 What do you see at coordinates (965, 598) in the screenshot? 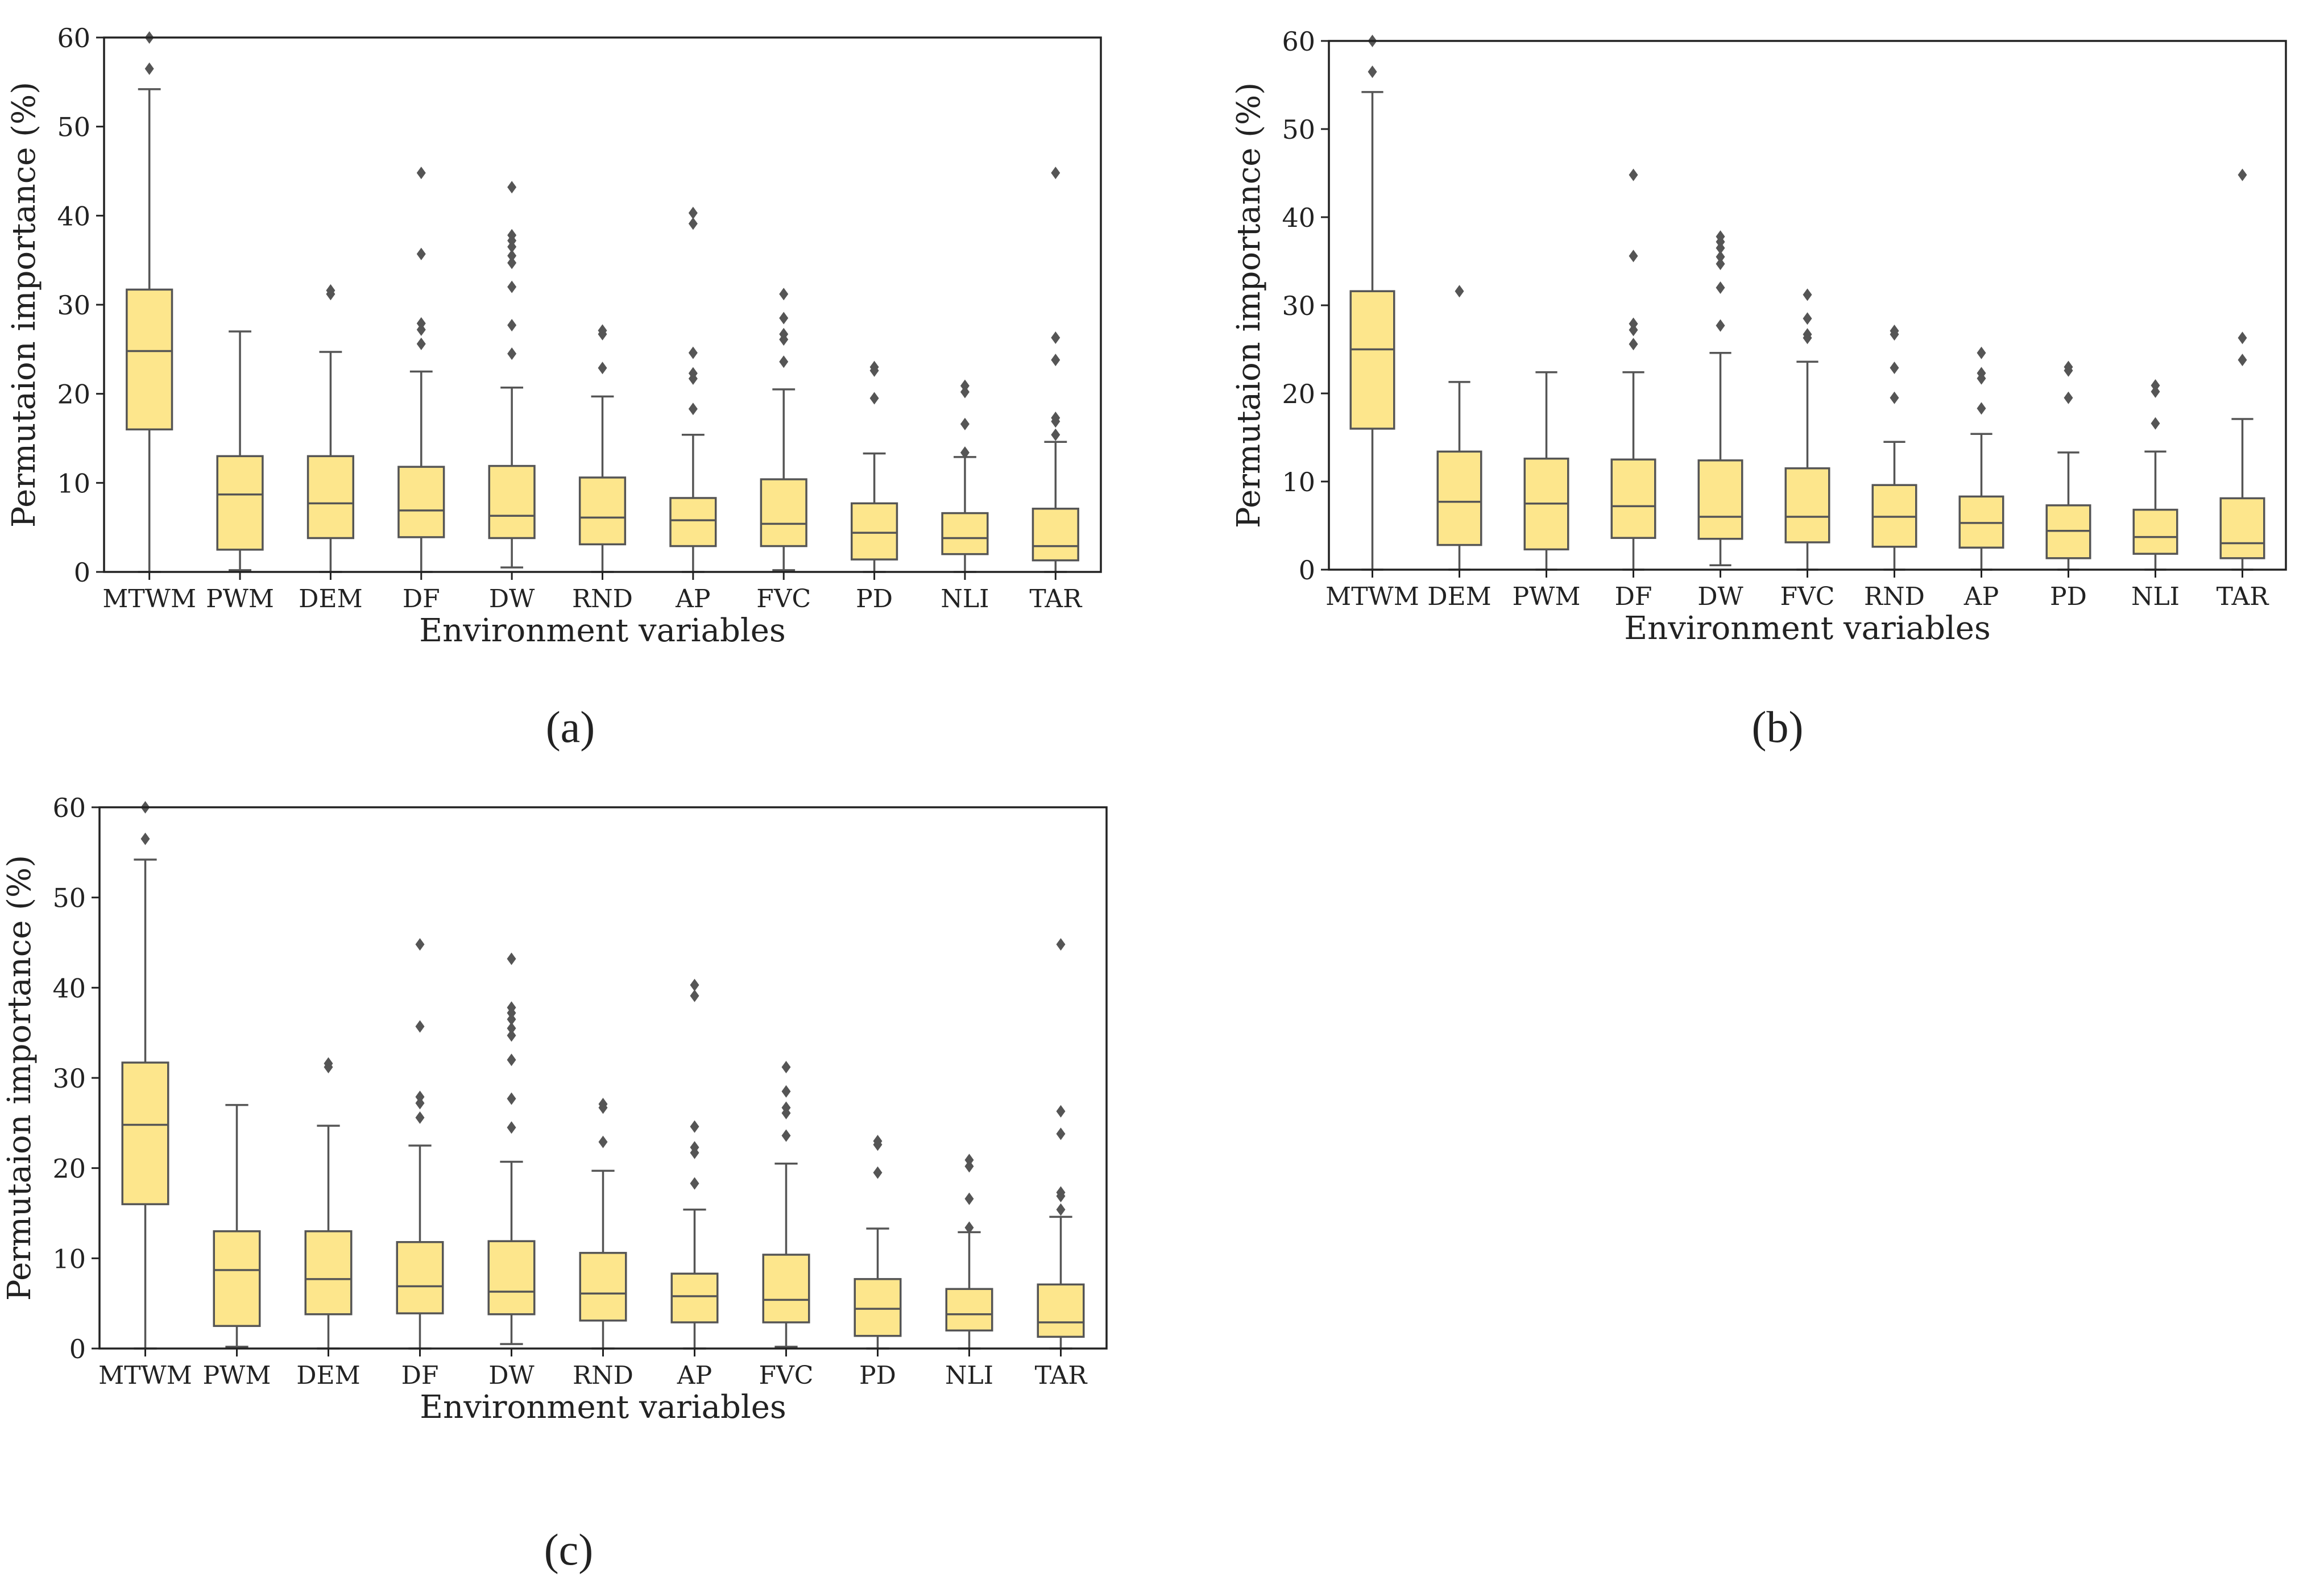
I see `x-tick-label-nli: NLI` at bounding box center [965, 598].